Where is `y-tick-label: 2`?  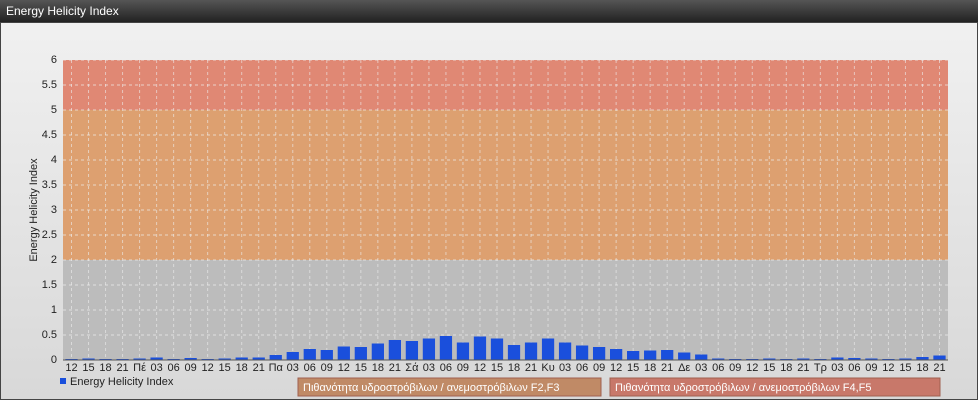
y-tick-label: 2 is located at coordinates (54, 260).